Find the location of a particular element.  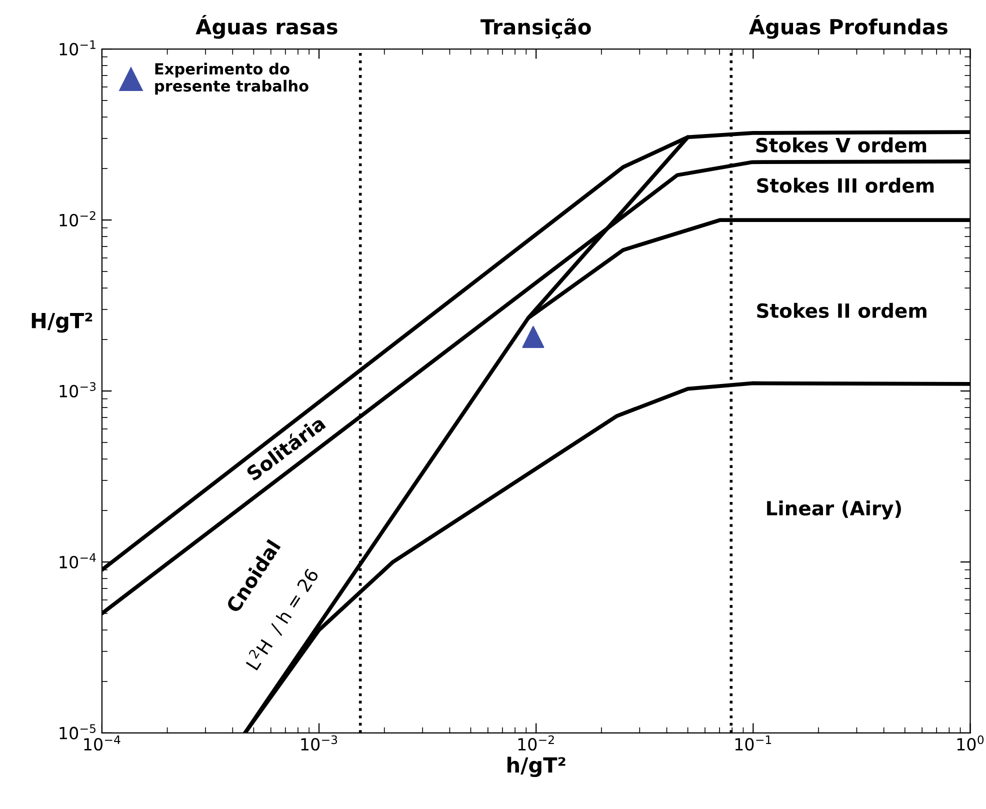

text: Águas rasas is located at coordinates (267, 26).